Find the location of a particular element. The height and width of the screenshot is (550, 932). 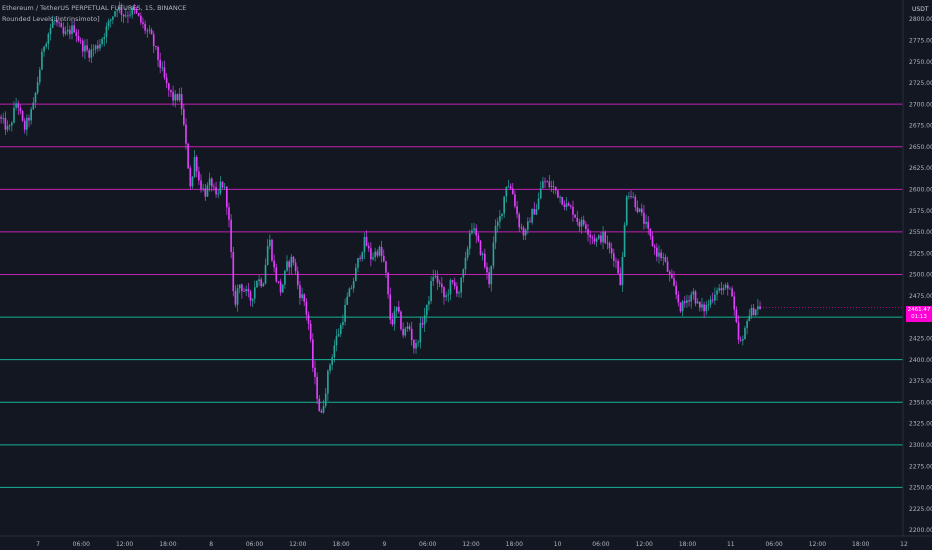

time-tick-label: 12:00 is located at coordinates (817, 544).